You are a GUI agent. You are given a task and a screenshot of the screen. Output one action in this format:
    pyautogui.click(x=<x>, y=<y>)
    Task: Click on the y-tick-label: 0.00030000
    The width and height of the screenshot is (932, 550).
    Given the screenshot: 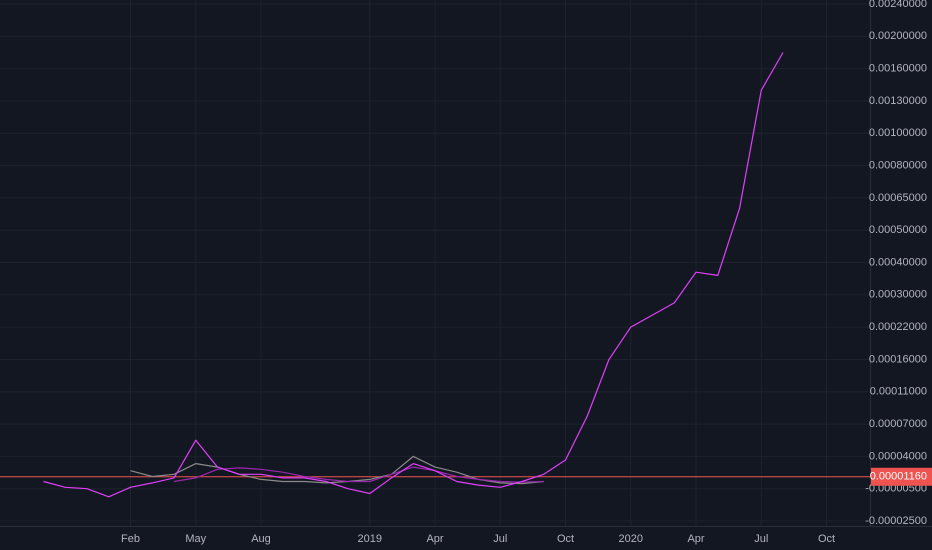 What is the action you would take?
    pyautogui.click(x=898, y=295)
    